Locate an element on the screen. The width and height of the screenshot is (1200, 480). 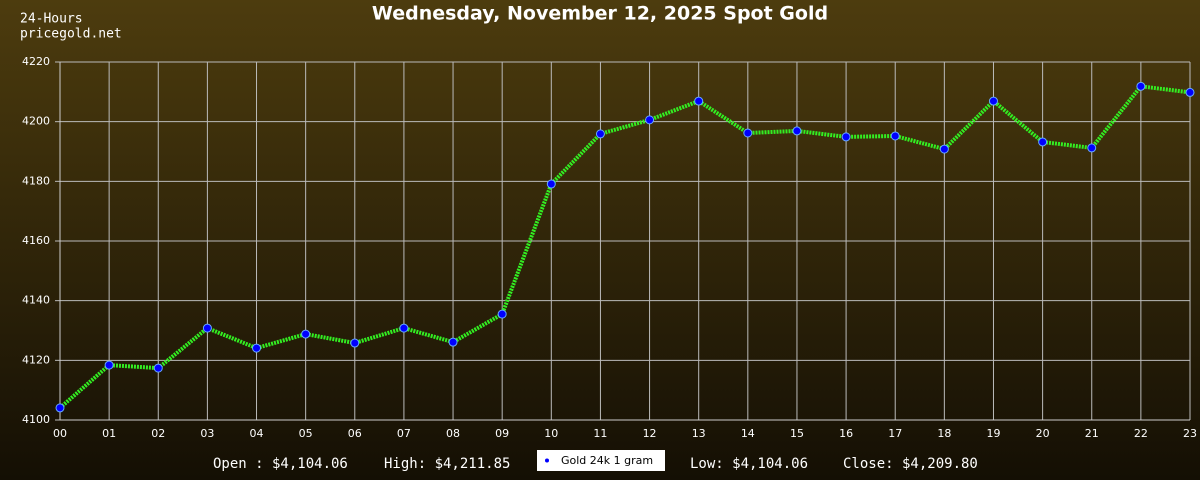
x-tick-label: 07 is located at coordinates (404, 433).